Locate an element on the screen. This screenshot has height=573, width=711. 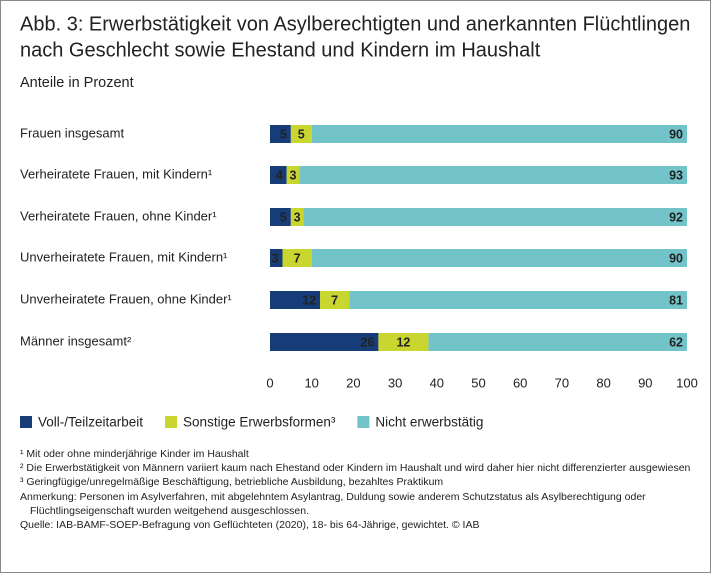
x-tick-label: 100 is located at coordinates (687, 382).